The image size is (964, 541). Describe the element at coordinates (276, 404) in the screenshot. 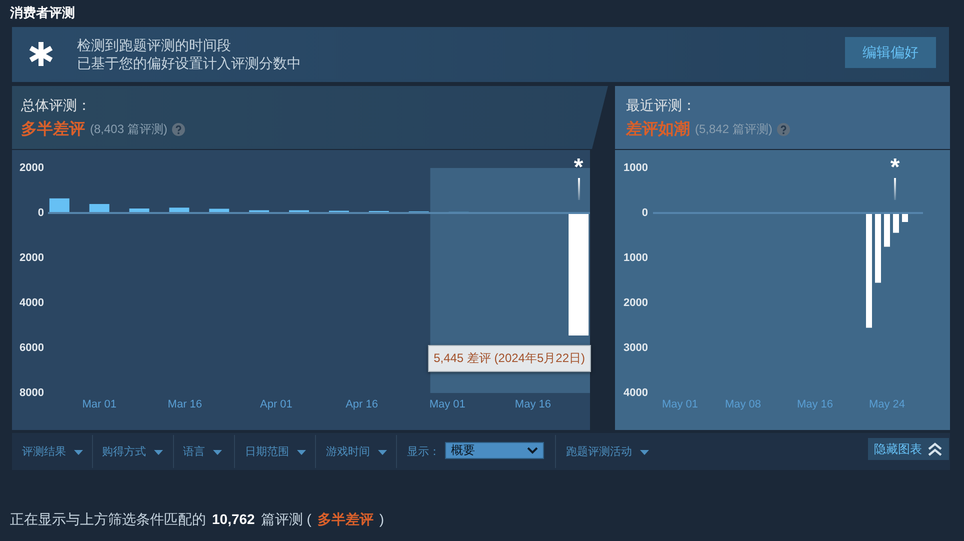

I see `x-tick-label: Apr 01` at that location.